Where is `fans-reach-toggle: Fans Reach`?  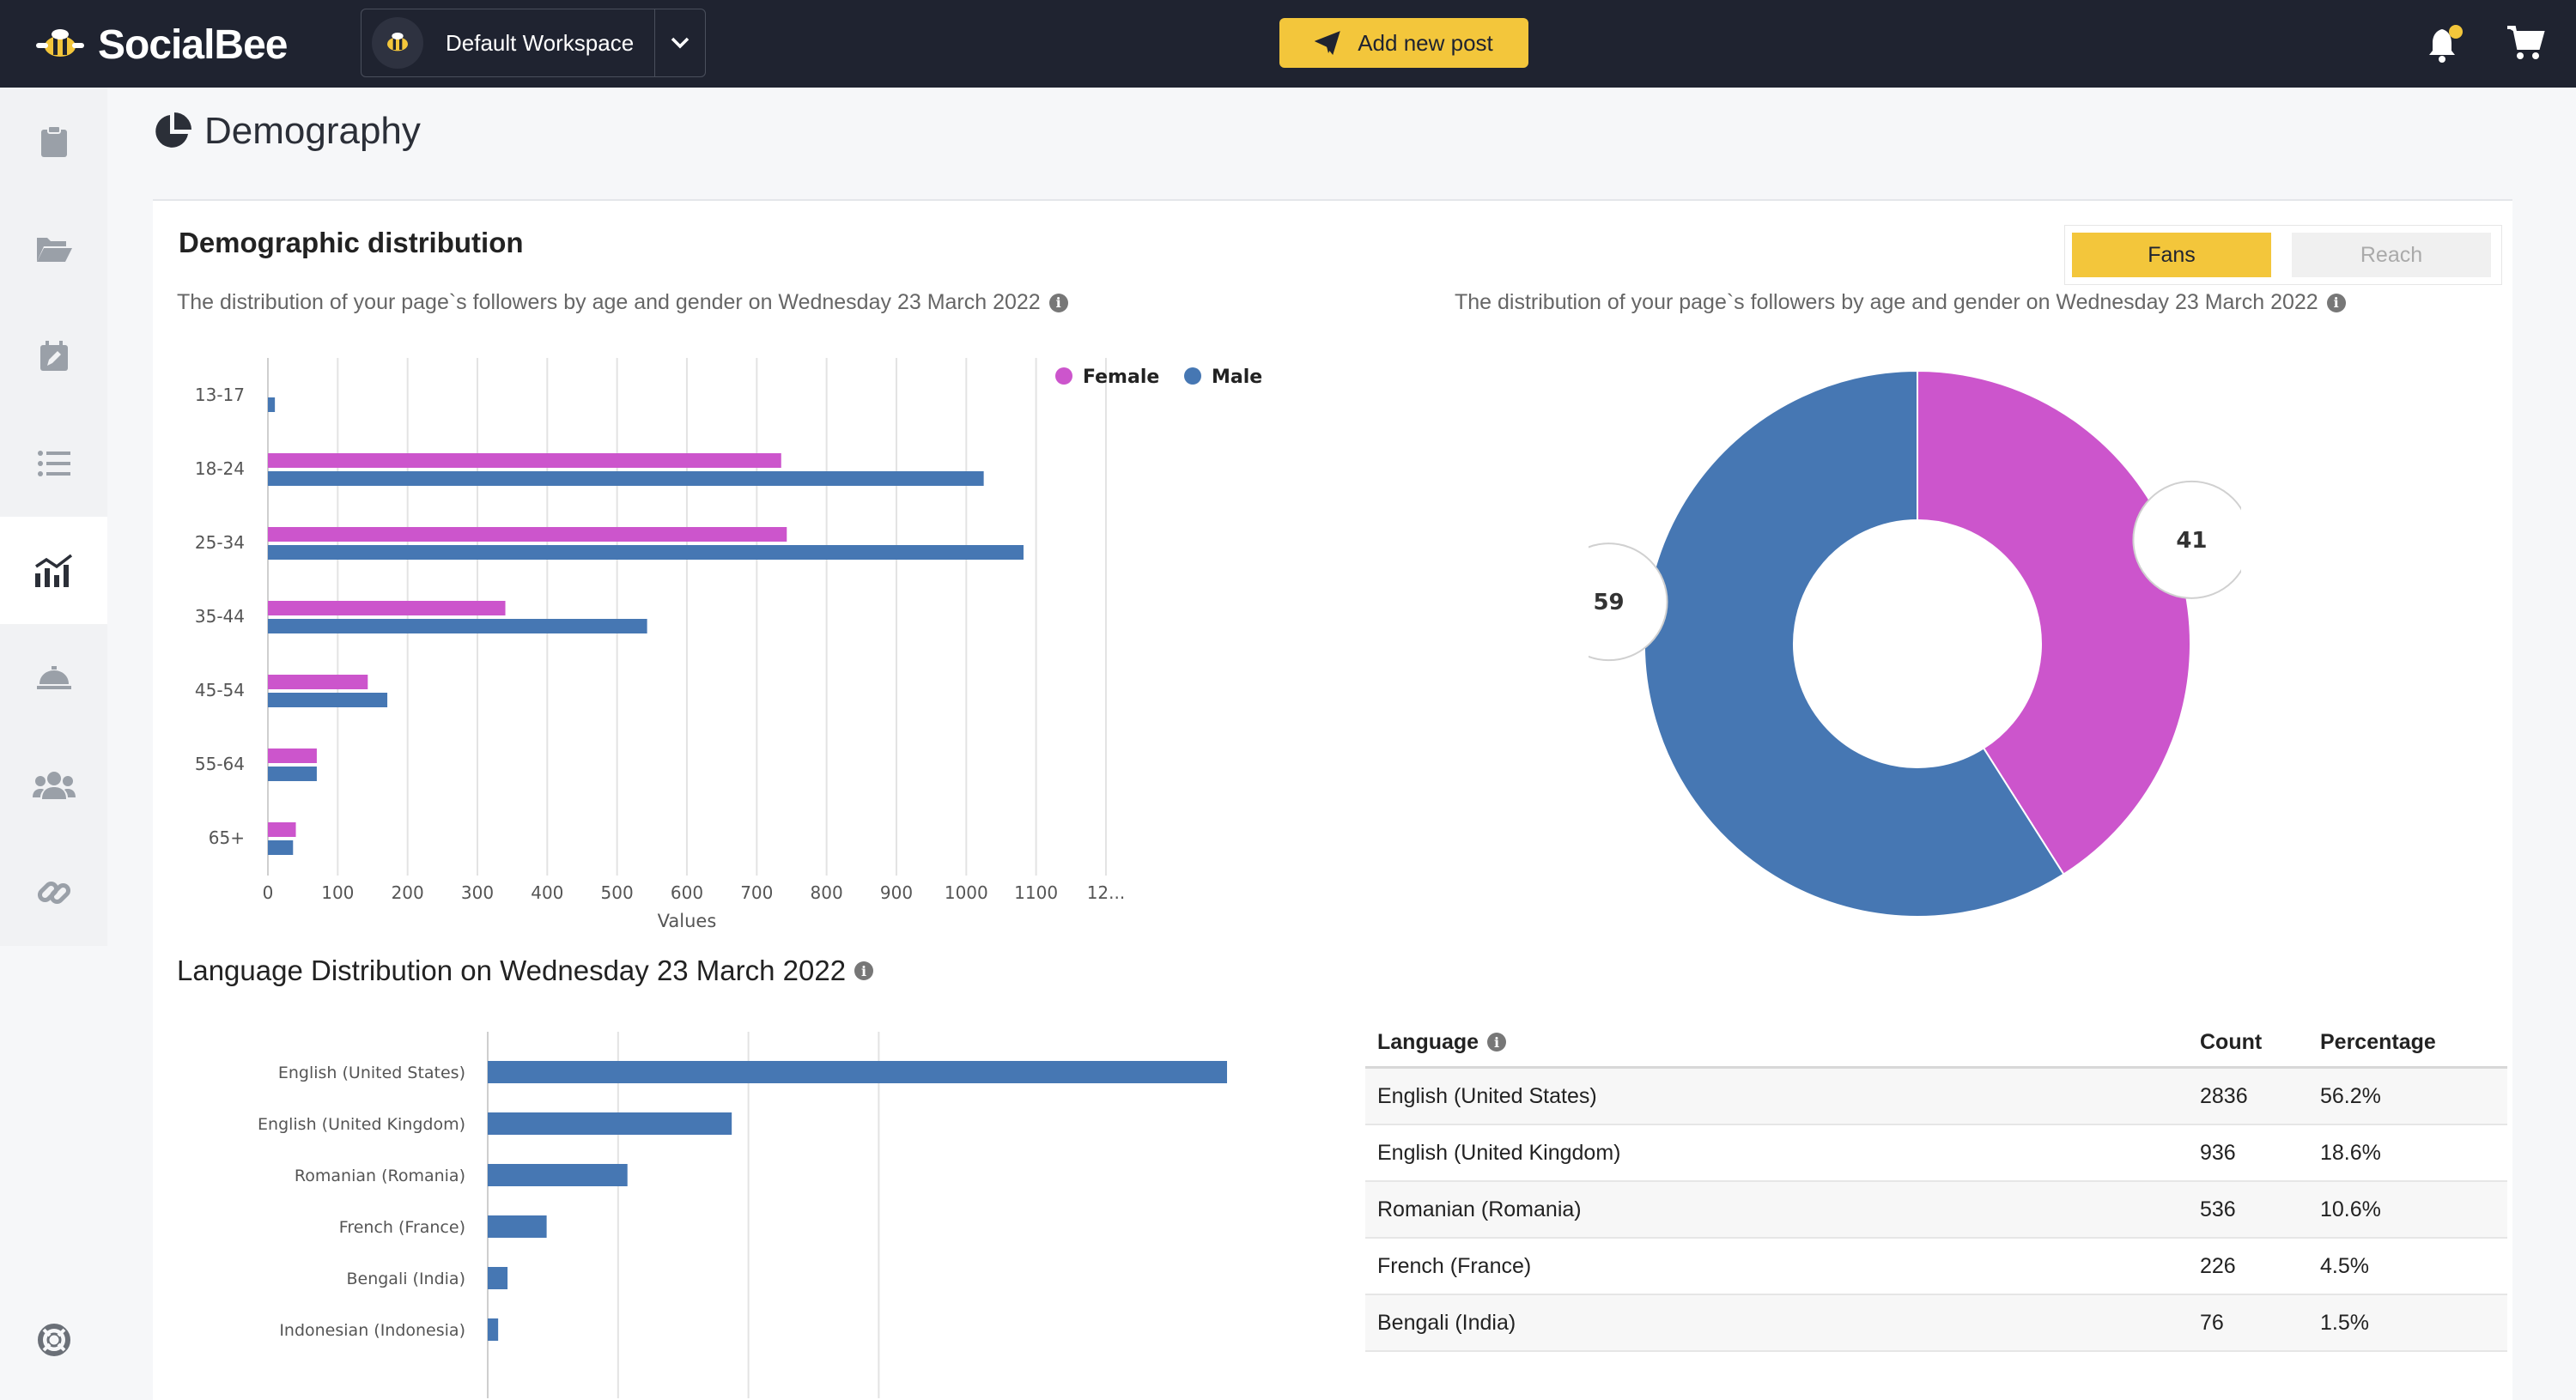
fans-reach-toggle: Fans Reach is located at coordinates (2283, 255).